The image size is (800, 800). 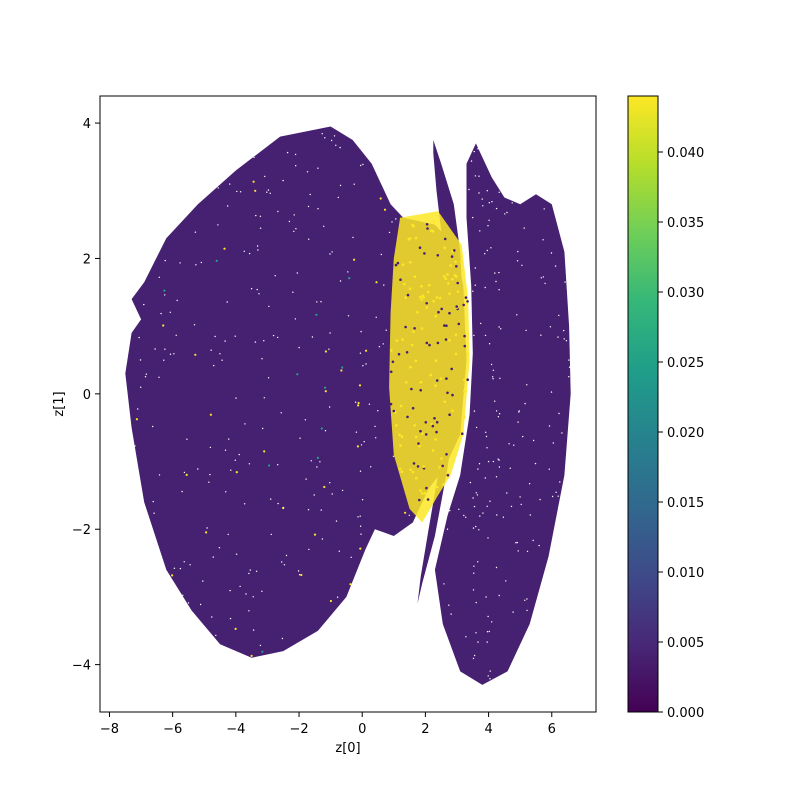 What do you see at coordinates (502, 414) in the screenshot?
I see `scatter-region-right-cluster` at bounding box center [502, 414].